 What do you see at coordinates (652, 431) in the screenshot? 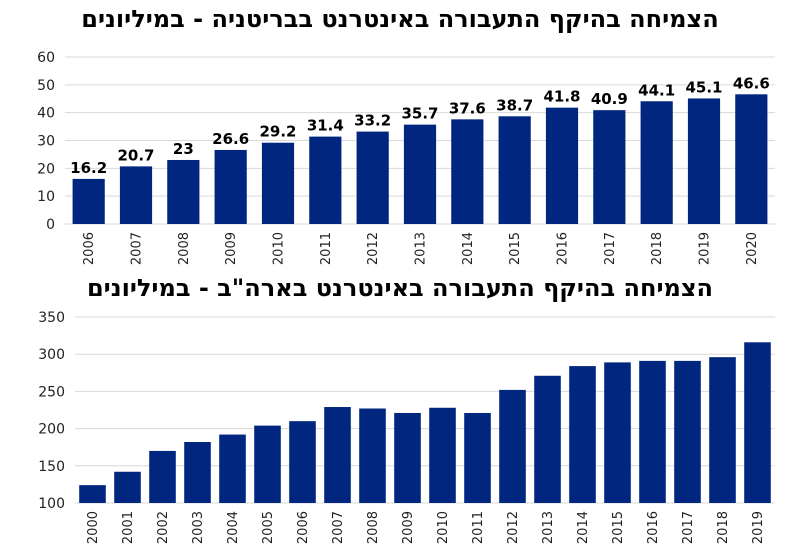
I see `us-bar-2016` at bounding box center [652, 431].